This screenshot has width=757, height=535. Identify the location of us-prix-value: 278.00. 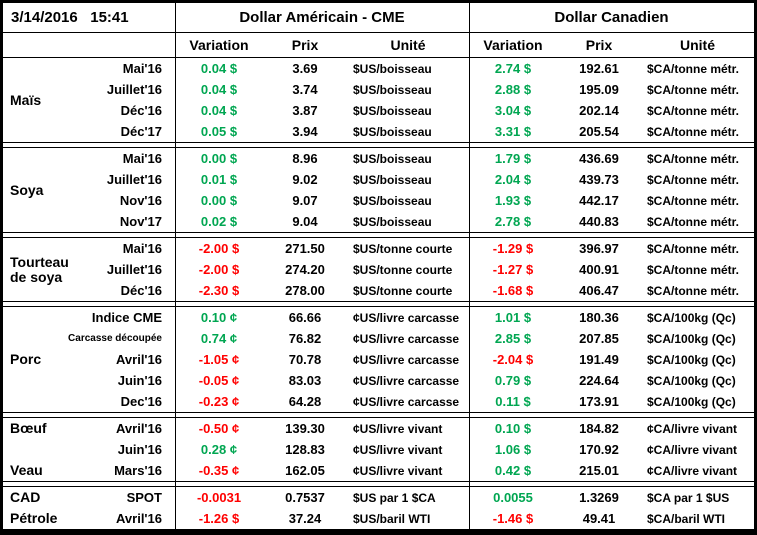
(305, 290).